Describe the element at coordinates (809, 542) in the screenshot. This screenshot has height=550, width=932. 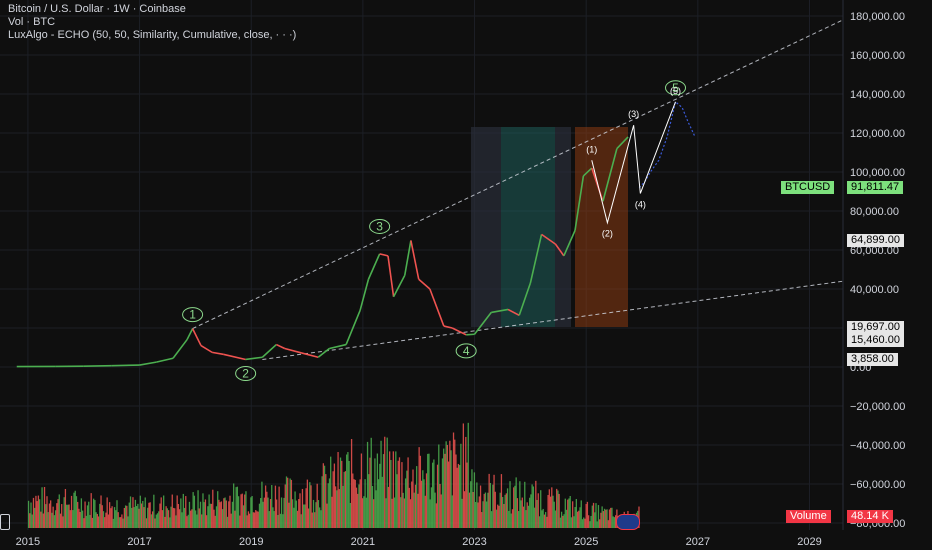
I see `x-tick-label: 2029` at that location.